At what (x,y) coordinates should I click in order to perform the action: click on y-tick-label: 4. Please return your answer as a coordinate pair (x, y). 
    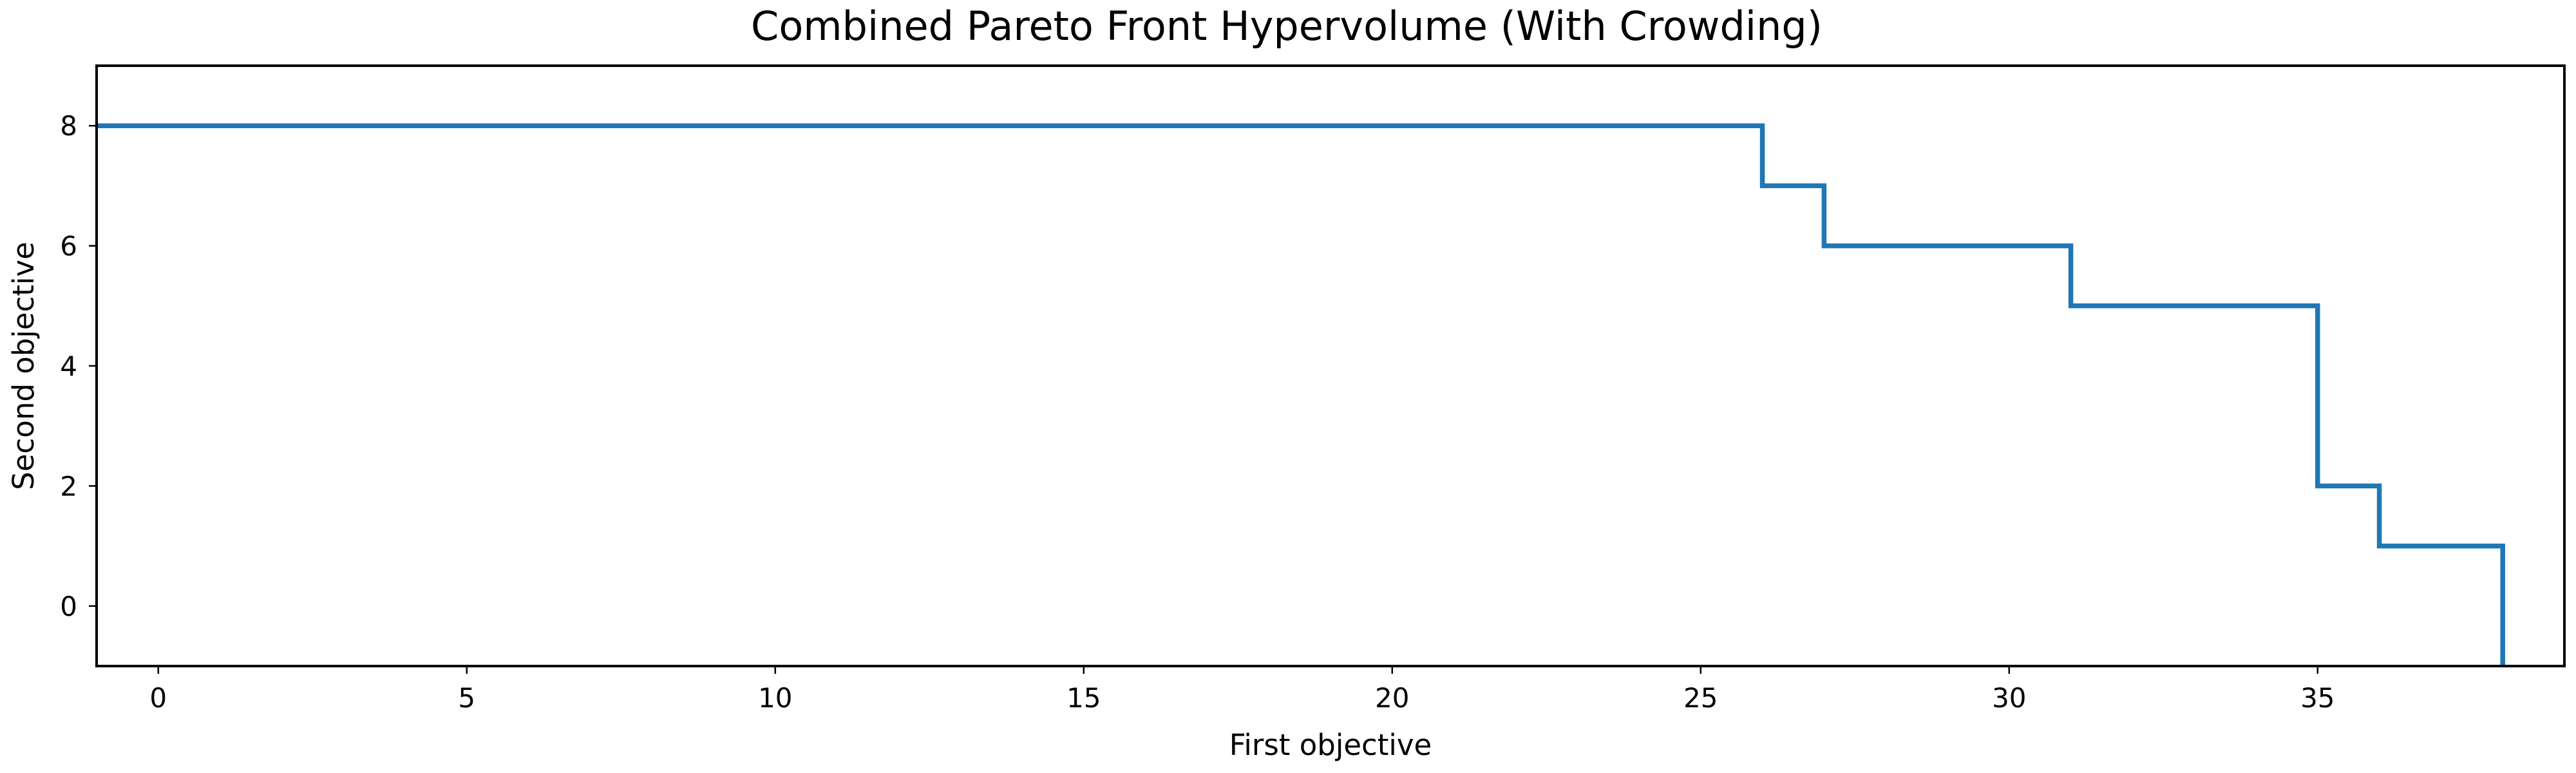
    Looking at the image, I should click on (68, 366).